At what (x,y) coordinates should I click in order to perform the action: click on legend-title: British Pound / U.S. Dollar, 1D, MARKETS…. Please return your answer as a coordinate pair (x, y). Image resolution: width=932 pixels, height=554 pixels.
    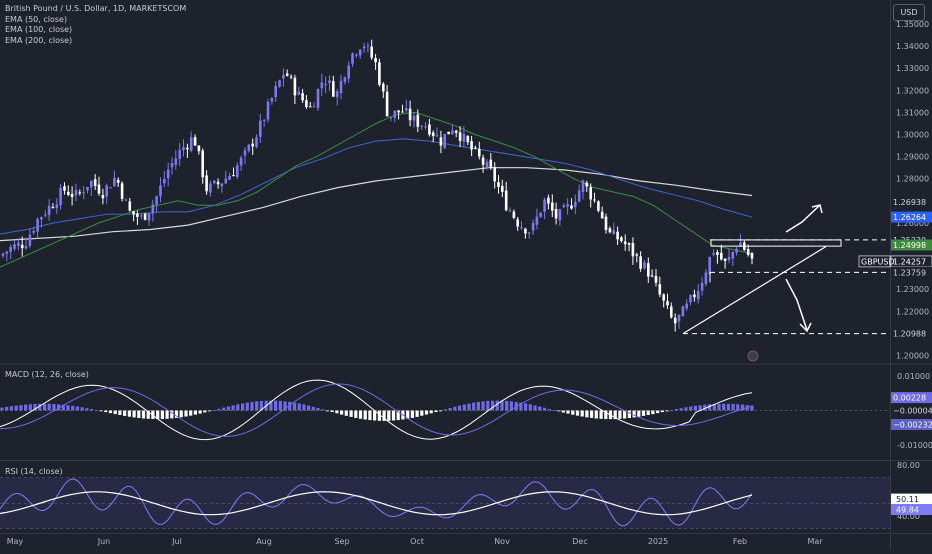
    Looking at the image, I should click on (96, 8).